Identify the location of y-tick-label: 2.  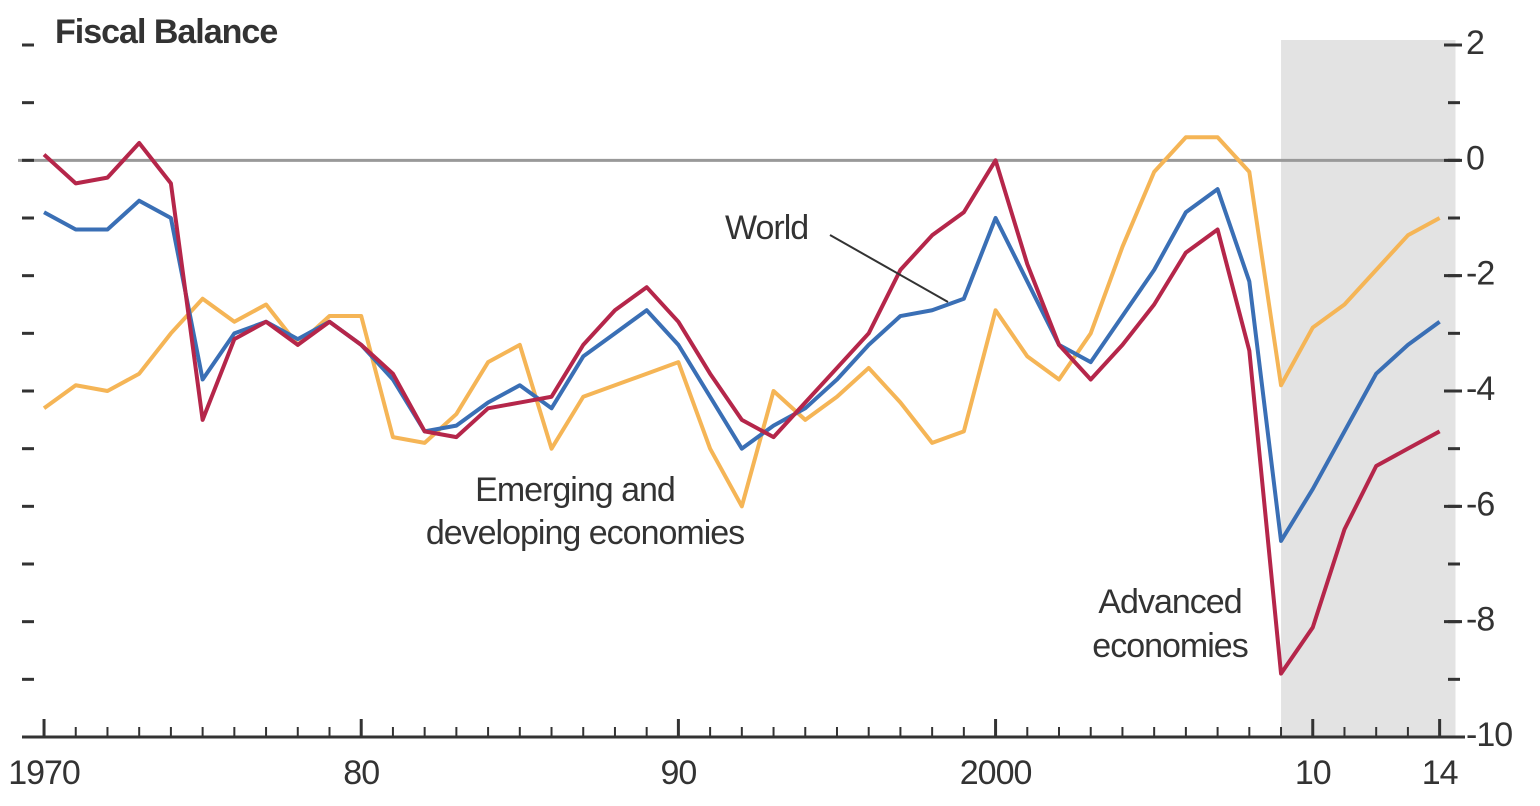
(1475, 43).